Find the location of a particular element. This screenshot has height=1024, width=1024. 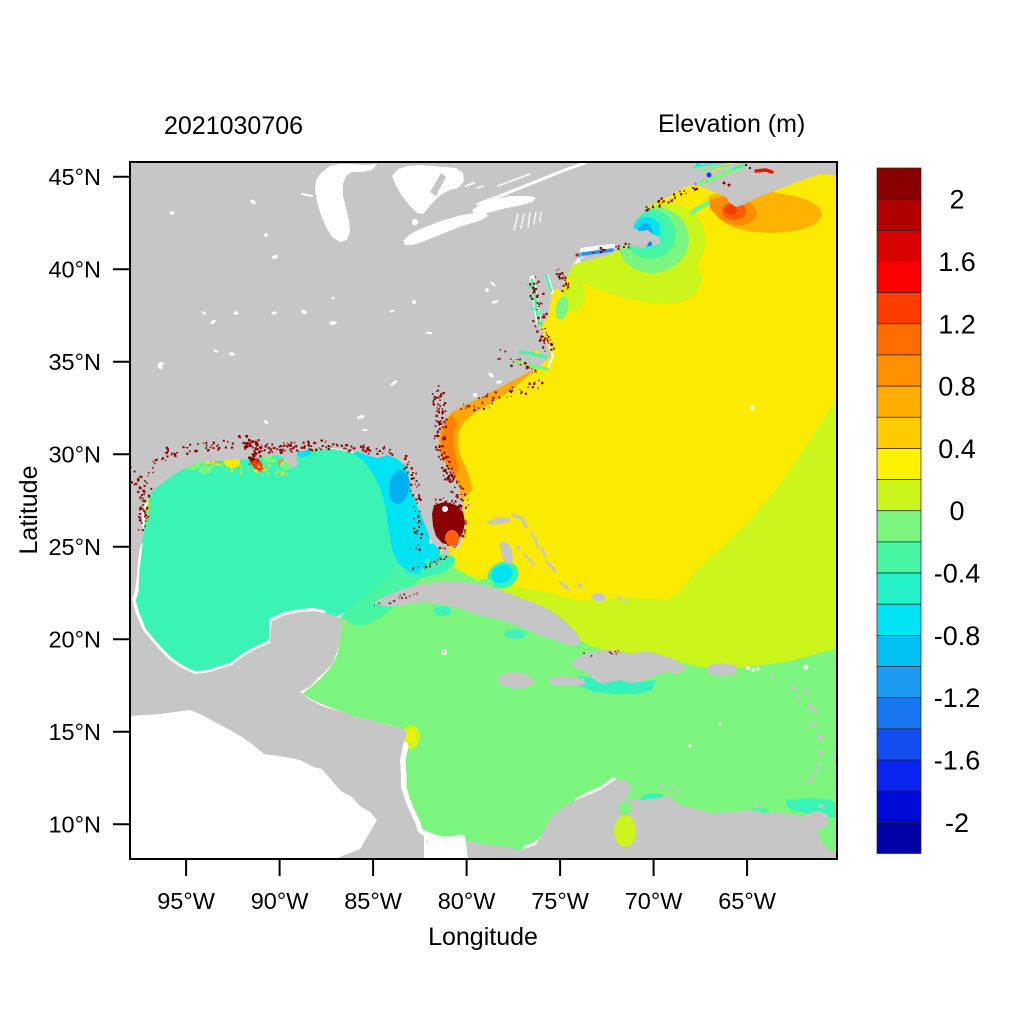

svg-text: 65°W is located at coordinates (747, 901).